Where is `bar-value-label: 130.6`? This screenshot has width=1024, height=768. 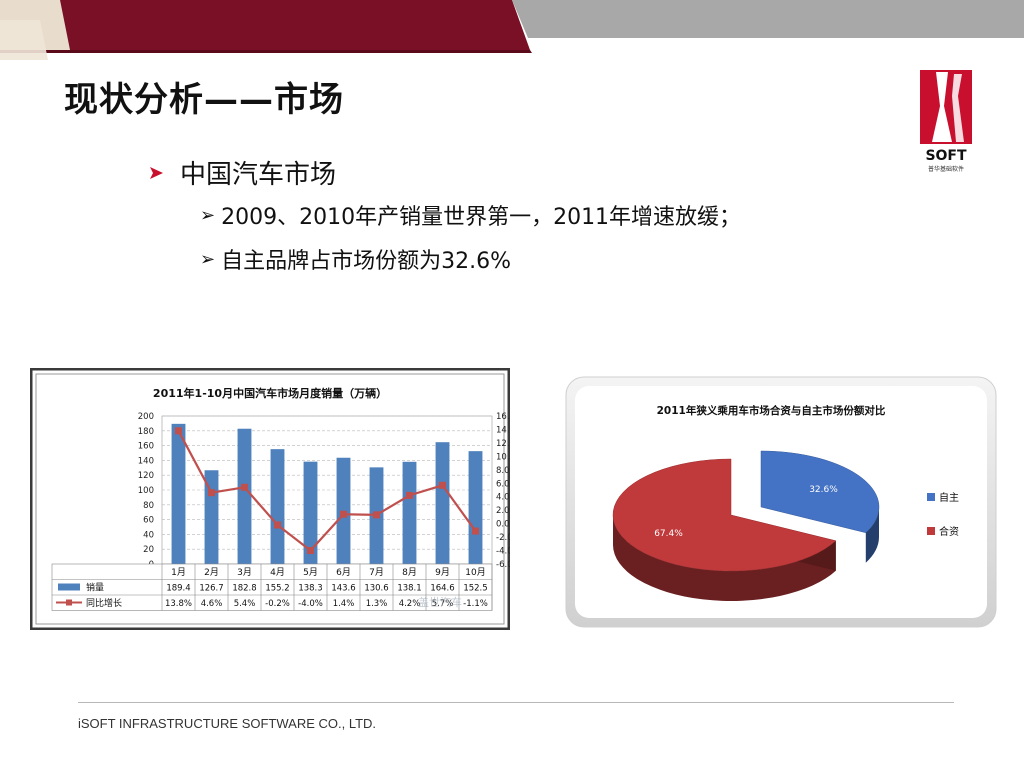 bar-value-label: 130.6 is located at coordinates (376, 589).